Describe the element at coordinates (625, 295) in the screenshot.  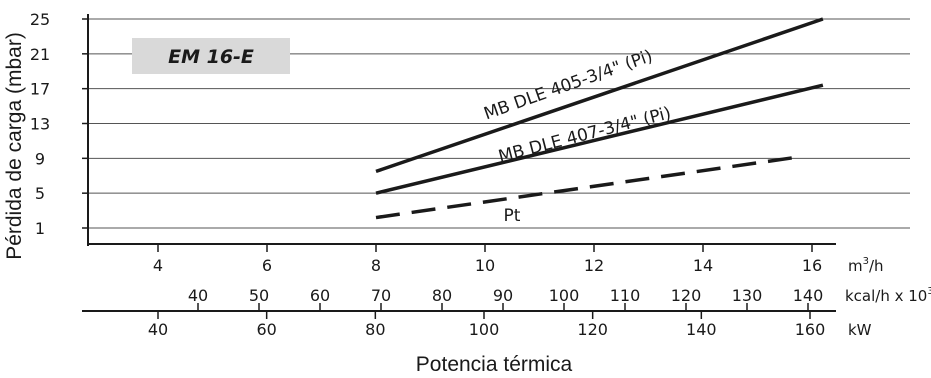
I see `x-tick-label: 110` at that location.